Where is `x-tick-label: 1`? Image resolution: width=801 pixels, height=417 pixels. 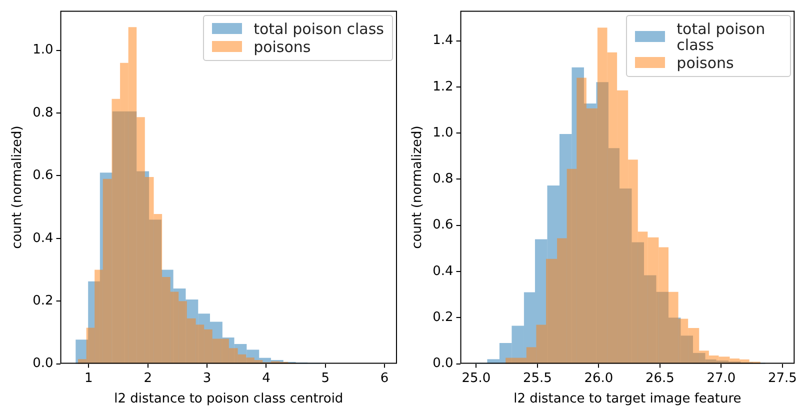 x-tick-label: 1 is located at coordinates (88, 378).